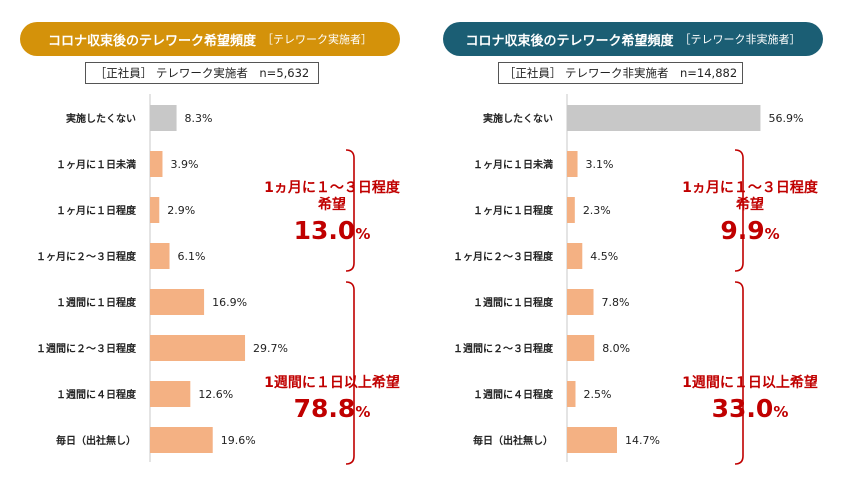 The height and width of the screenshot is (480, 846). I want to click on left-value-label: 2.9%, so click(181, 210).